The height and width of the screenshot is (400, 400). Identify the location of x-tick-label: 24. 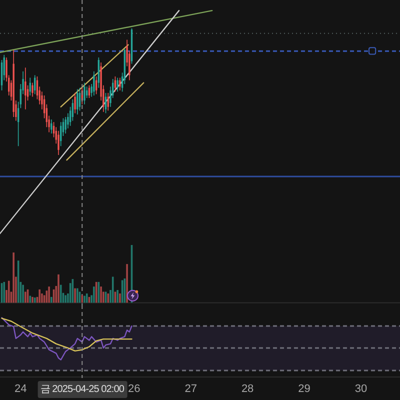
(20, 389).